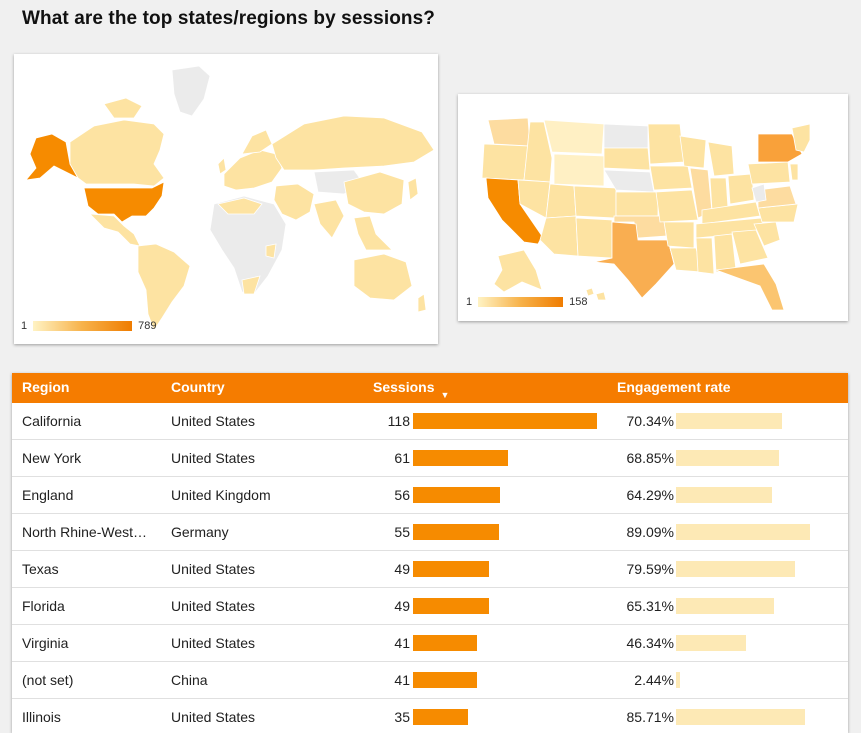 The width and height of the screenshot is (861, 733). What do you see at coordinates (52, 157) in the screenshot?
I see `region-alaska` at bounding box center [52, 157].